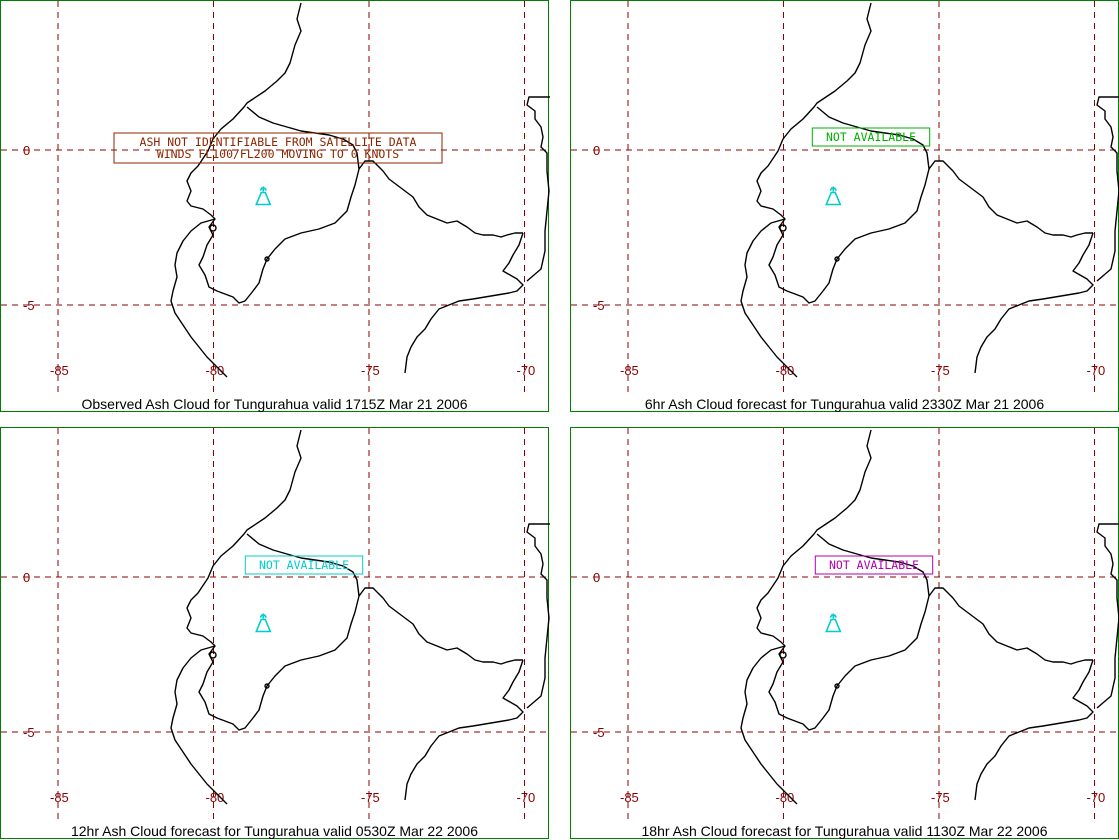  I want to click on label-line: ASH NOT IDENTIFIABLE FROM SATELLITE DATA, so click(278, 142).